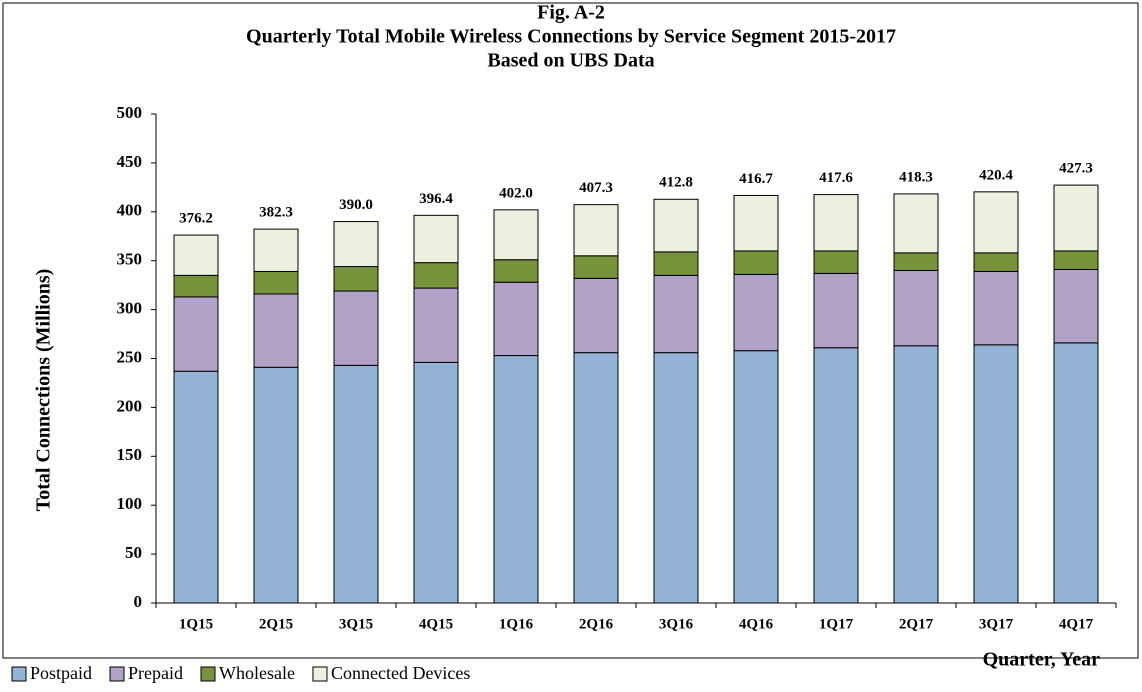  What do you see at coordinates (1076, 169) in the screenshot?
I see `total-label: 427.3` at bounding box center [1076, 169].